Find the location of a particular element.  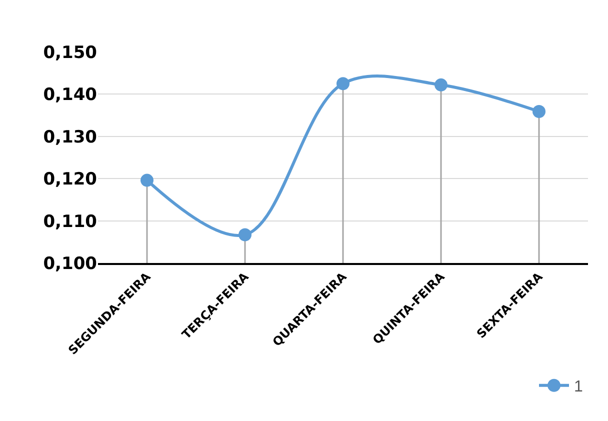

y-tick-label: 0,100 is located at coordinates (70, 264).